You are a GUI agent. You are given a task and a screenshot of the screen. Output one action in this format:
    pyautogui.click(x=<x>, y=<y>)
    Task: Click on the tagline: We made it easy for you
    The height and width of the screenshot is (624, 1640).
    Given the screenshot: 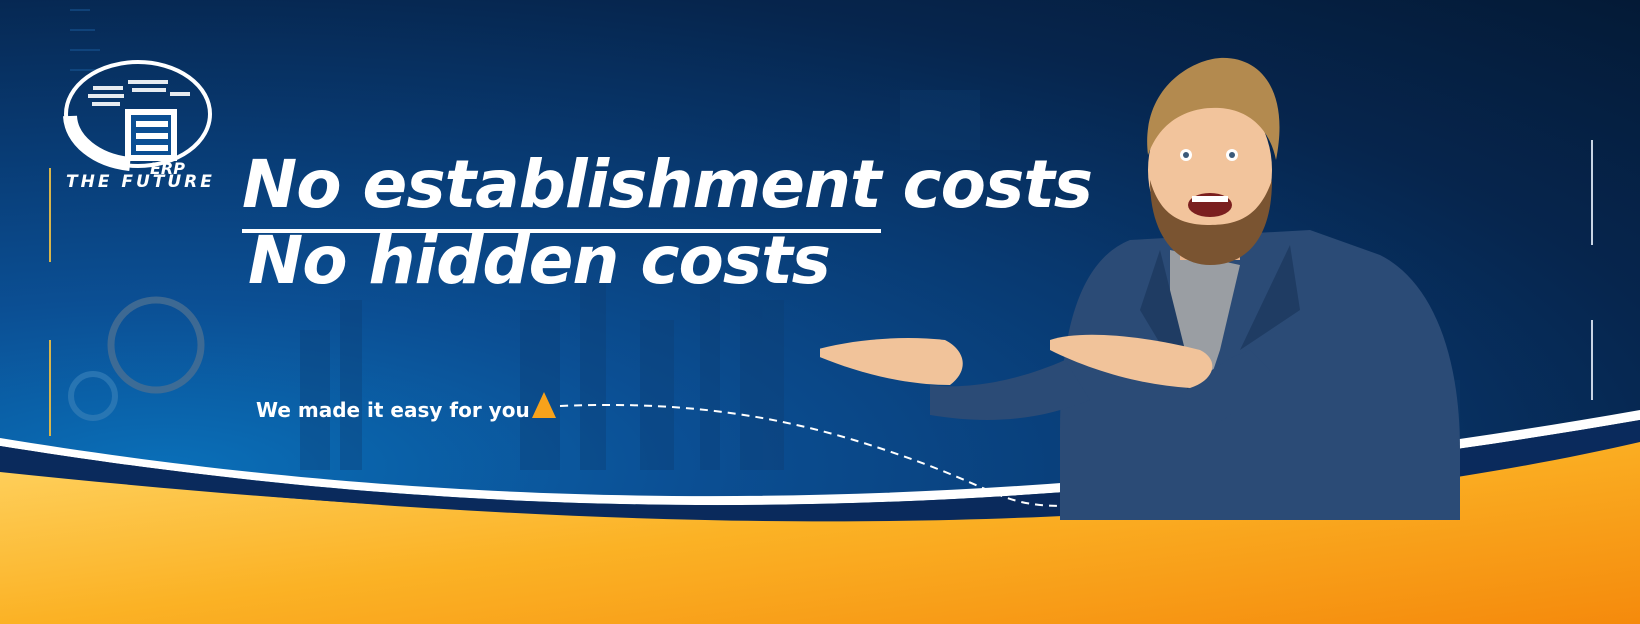 What is the action you would take?
    pyautogui.click(x=393, y=410)
    